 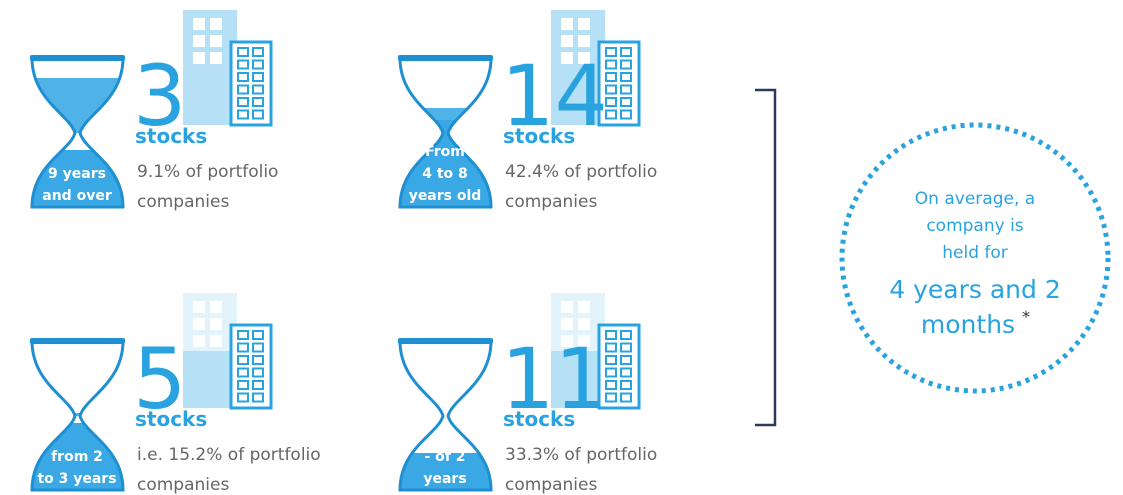 I want to click on hourglass: From 4 to 8 years old, so click(x=445, y=132).